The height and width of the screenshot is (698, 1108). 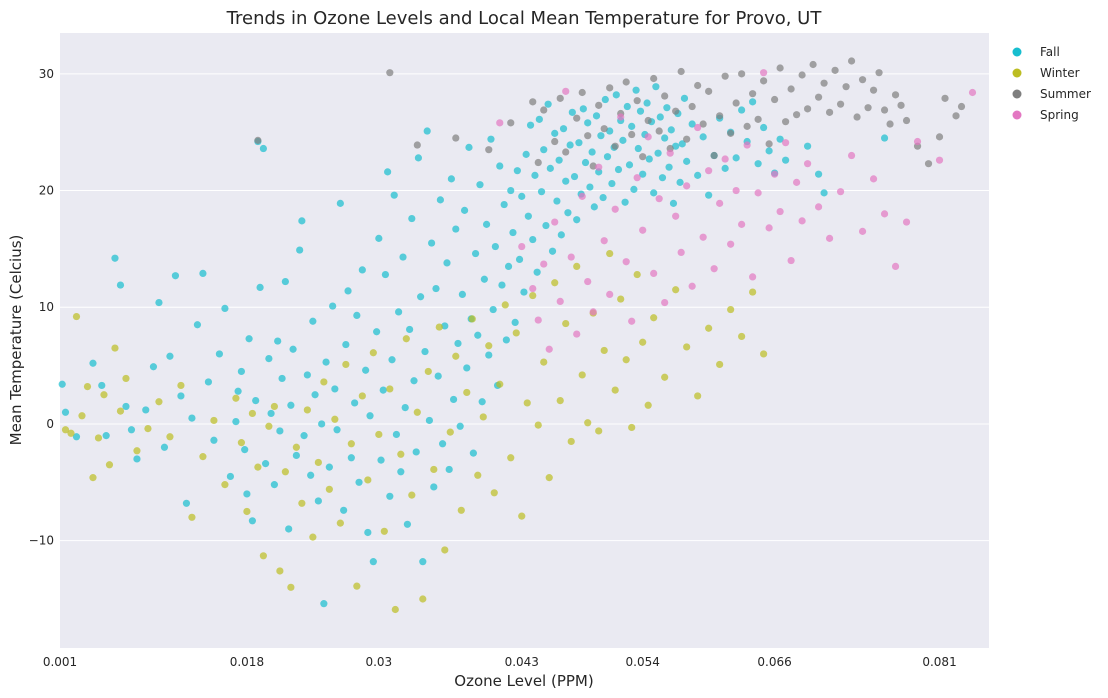 What do you see at coordinates (1017, 52) in the screenshot?
I see `legend-marker-fall` at bounding box center [1017, 52].